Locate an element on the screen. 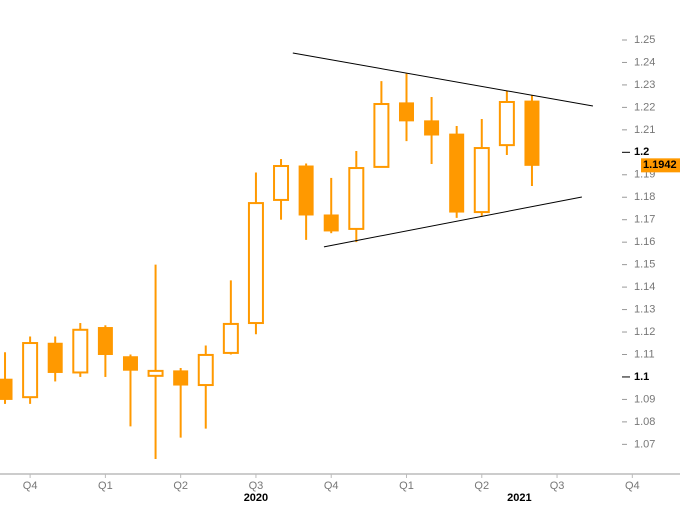  y-tick-label: 1.16 is located at coordinates (644, 242).